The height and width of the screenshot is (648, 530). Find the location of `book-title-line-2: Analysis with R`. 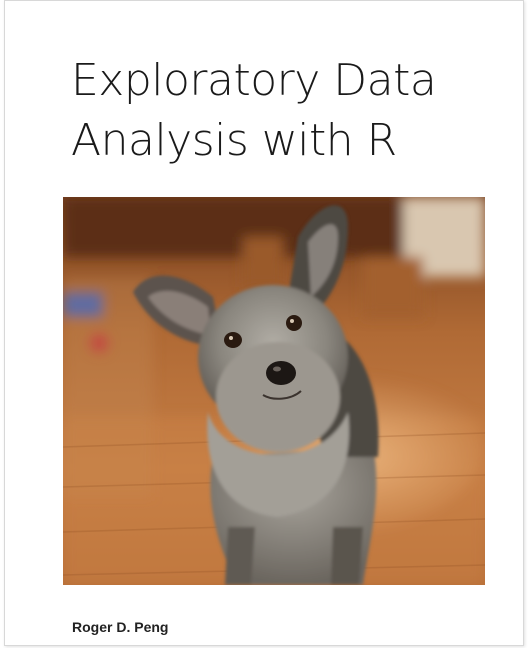

book-title-line-2: Analysis with R is located at coordinates (234, 140).